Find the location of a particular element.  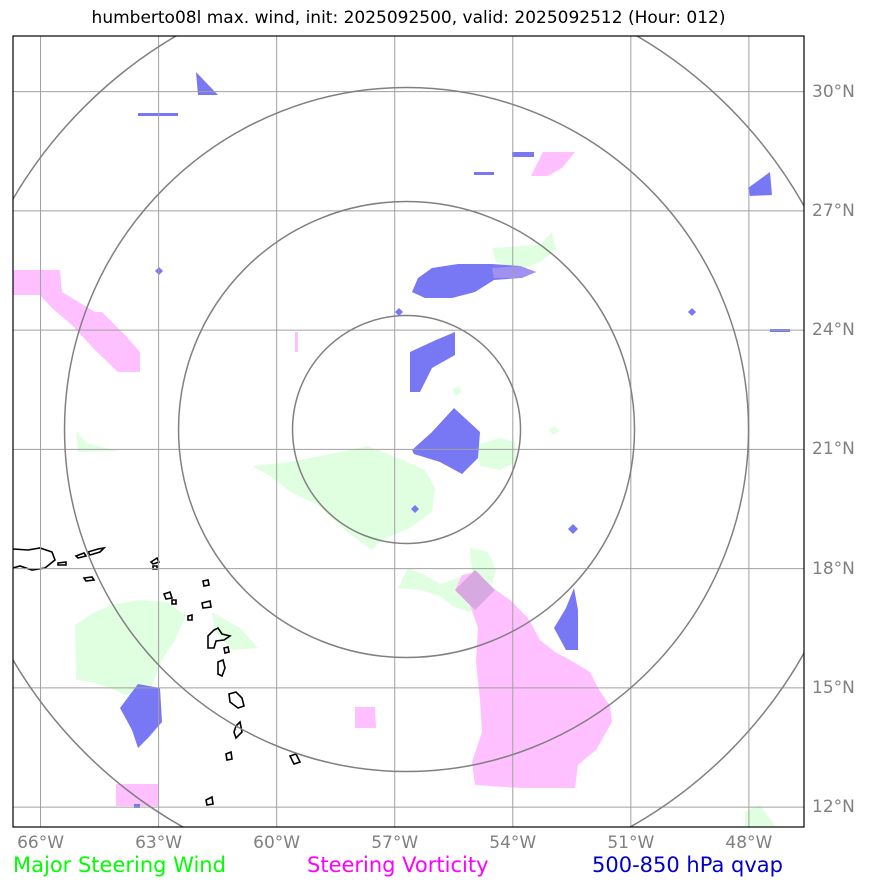

range-ring is located at coordinates (406, 429).